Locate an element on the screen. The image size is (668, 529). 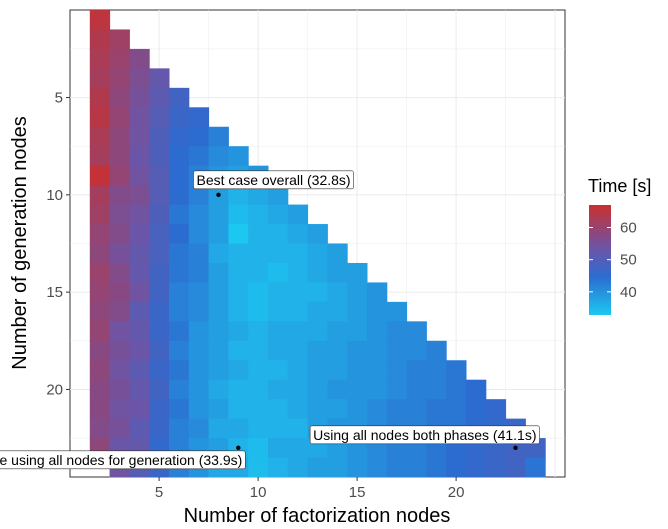
legend-colorbar is located at coordinates (600, 260).